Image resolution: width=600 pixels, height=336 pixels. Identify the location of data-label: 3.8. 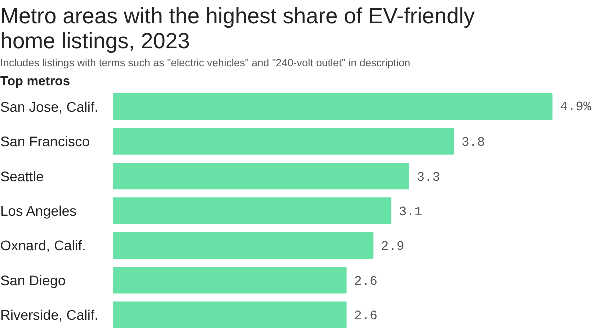
(474, 142).